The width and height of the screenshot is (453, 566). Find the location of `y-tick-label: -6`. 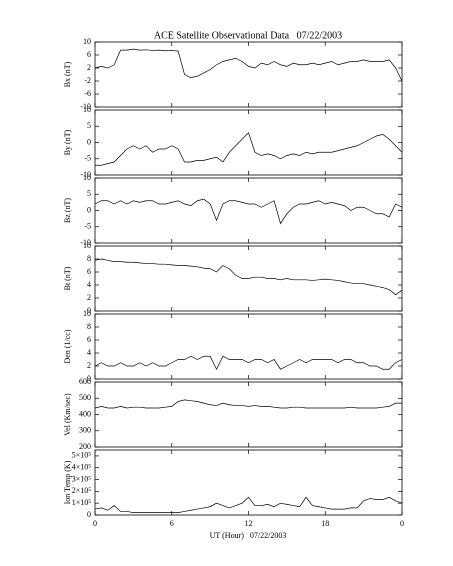

y-tick-label: -6 is located at coordinates (87, 93).